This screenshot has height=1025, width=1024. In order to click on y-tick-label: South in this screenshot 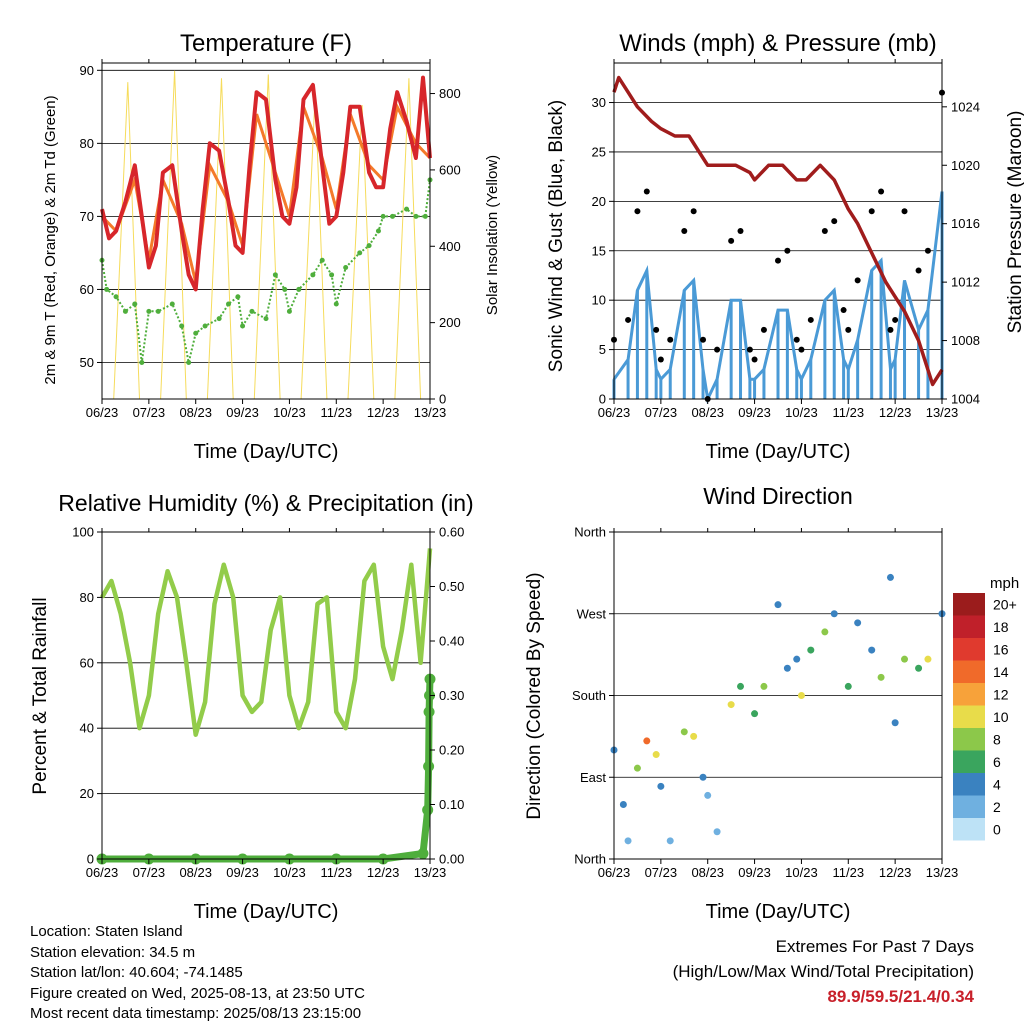, I will do `click(589, 695)`.